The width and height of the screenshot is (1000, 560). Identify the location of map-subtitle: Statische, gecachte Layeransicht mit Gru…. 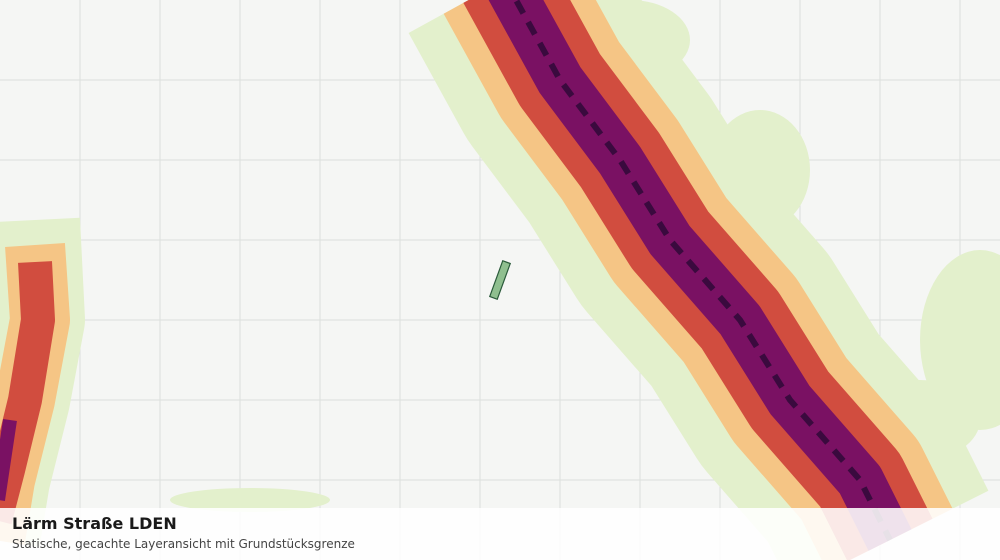
(183, 544).